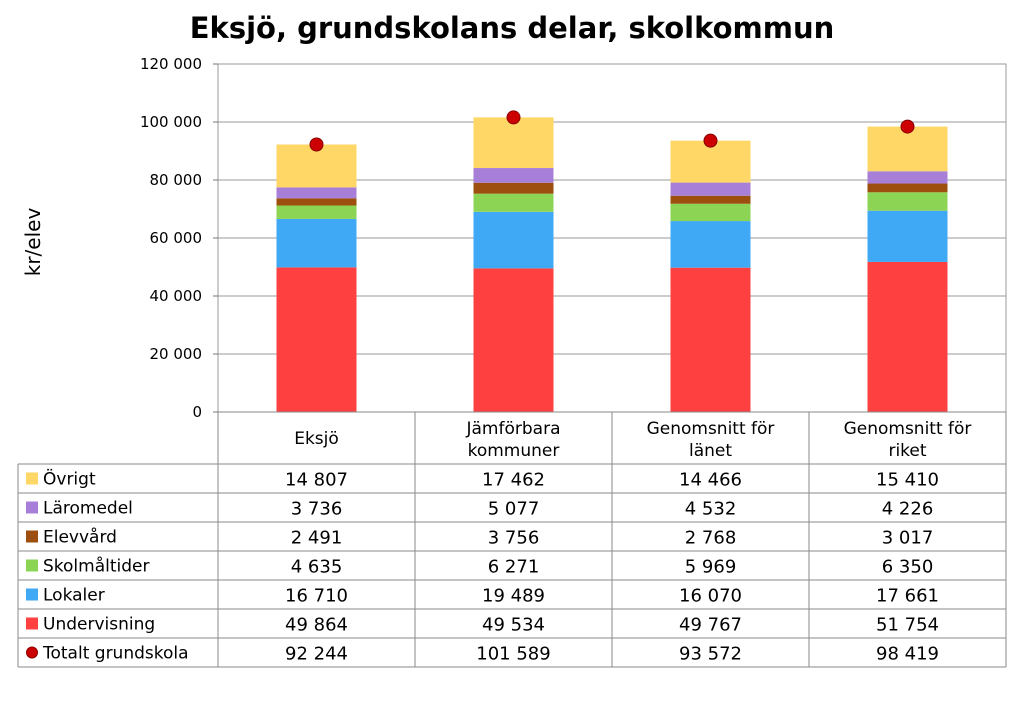  I want to click on data-label: 49 864, so click(316, 625).